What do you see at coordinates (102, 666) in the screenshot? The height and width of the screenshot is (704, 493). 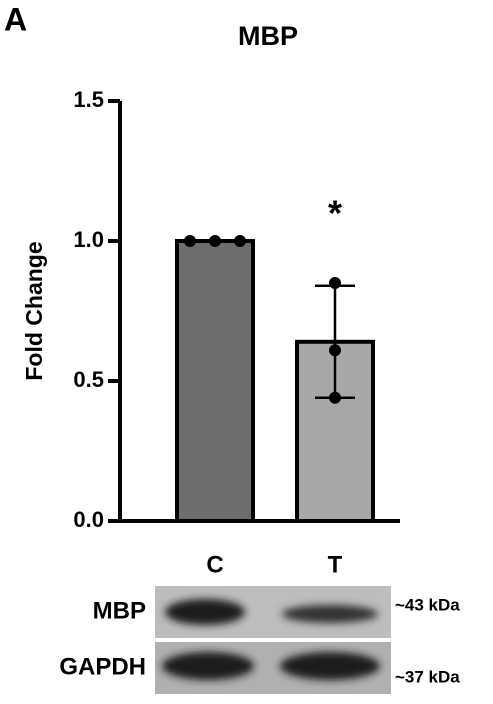 I see `blot-label: GAPDH` at bounding box center [102, 666].